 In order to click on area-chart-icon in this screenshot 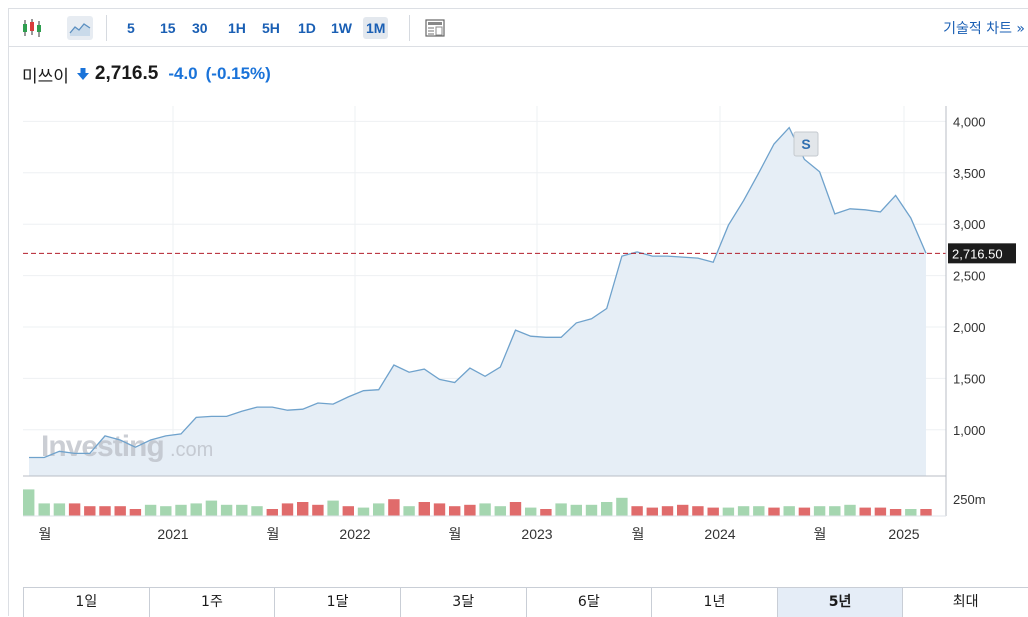, I will do `click(80, 28)`.